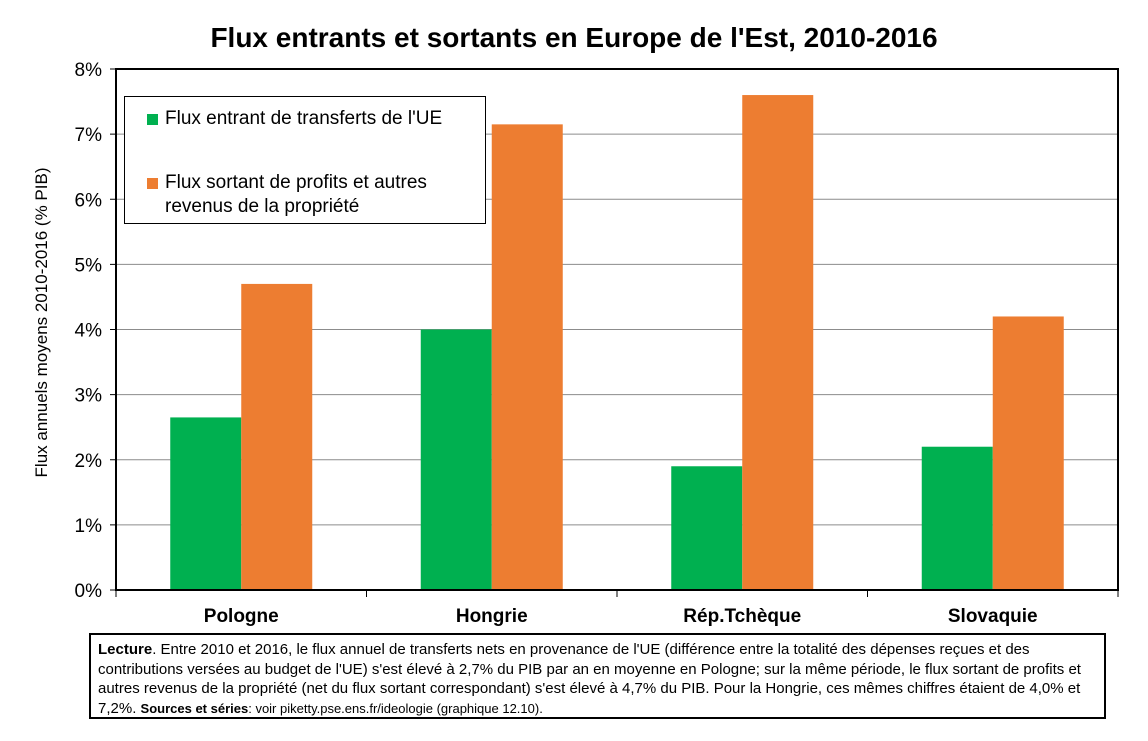 The width and height of the screenshot is (1148, 741). Describe the element at coordinates (304, 118) in the screenshot. I see `legend-label-series-1: Flux entrant de transferts de l'UE` at that location.